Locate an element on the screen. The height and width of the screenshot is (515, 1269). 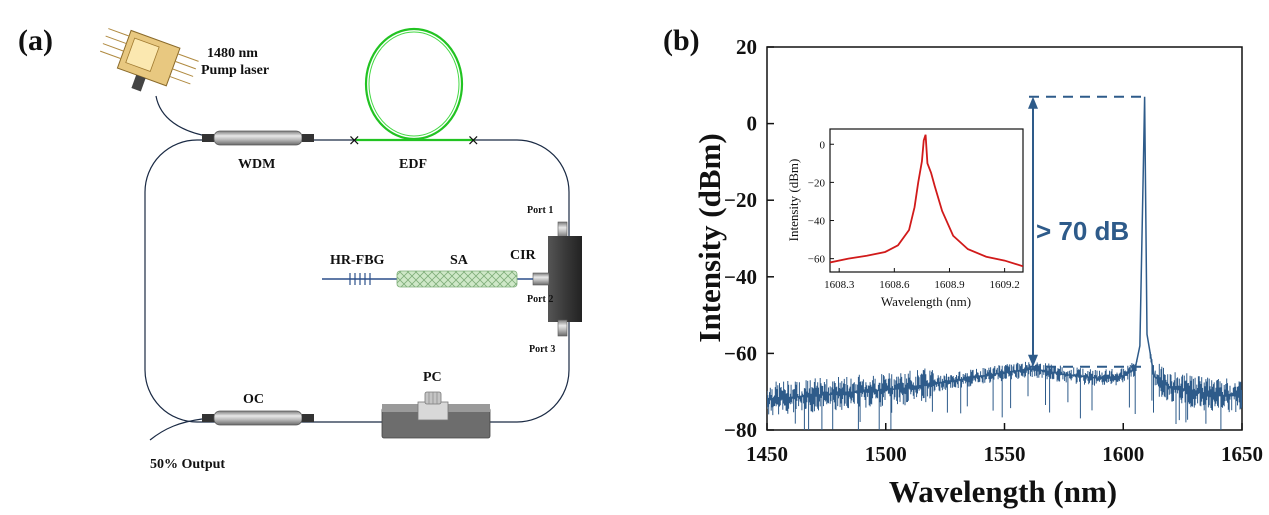
inset-y-tick-label: −20 is located at coordinates (817, 183).